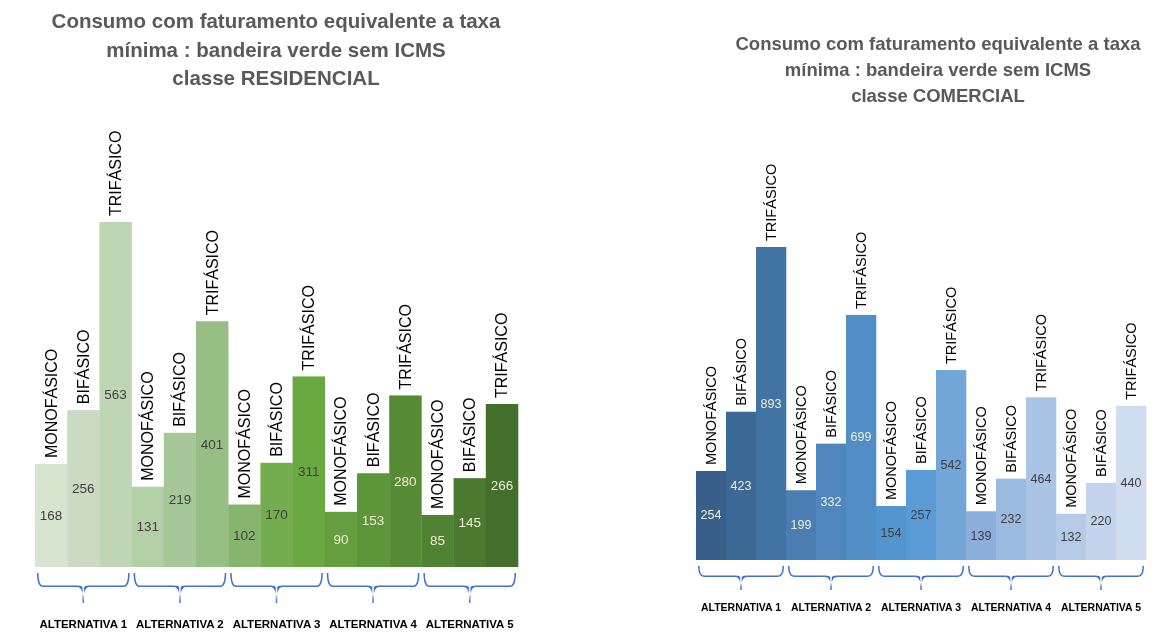 The height and width of the screenshot is (632, 1161). I want to click on data-label: 85, so click(437, 541).